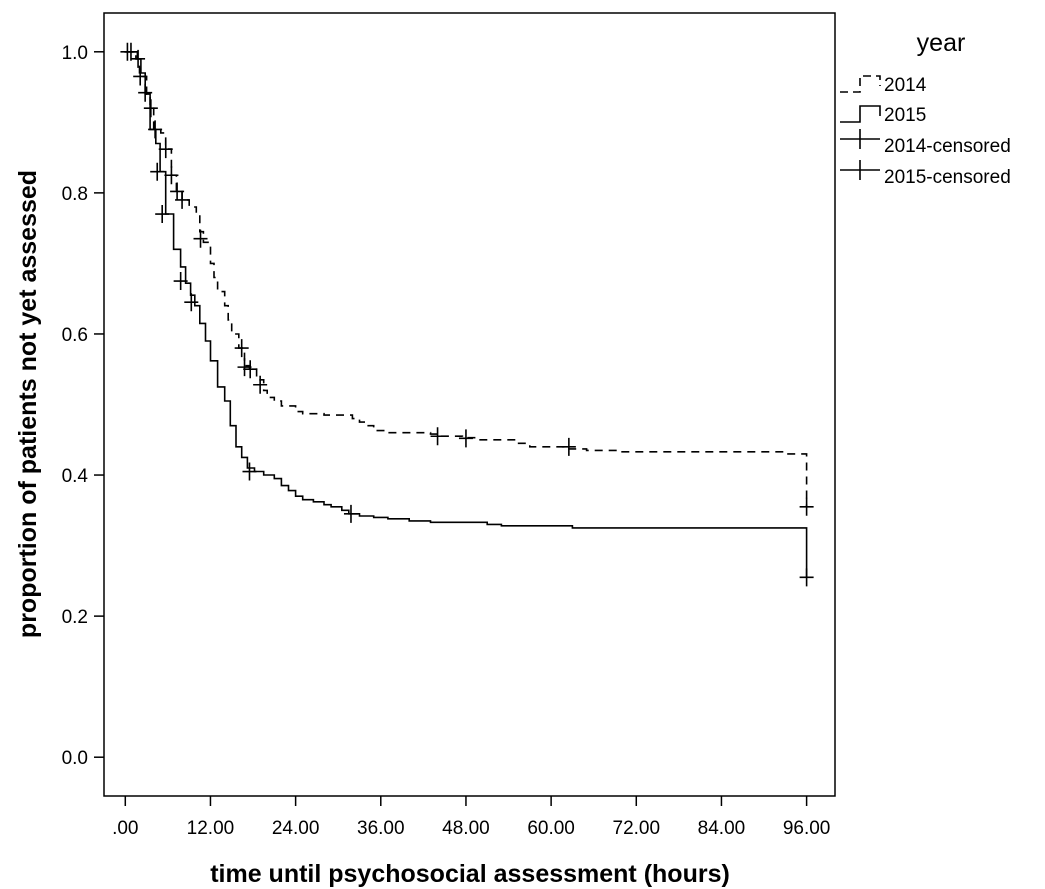 This screenshot has width=1045, height=889. Describe the element at coordinates (905, 115) in the screenshot. I see `legend-label-2015: 2015` at that location.